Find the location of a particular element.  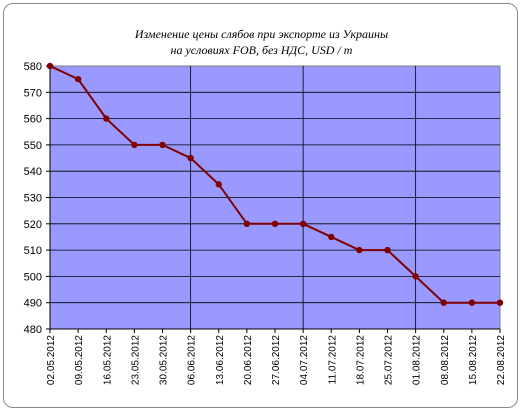

x-tick-label: 23.05.2012 is located at coordinates (135, 360).